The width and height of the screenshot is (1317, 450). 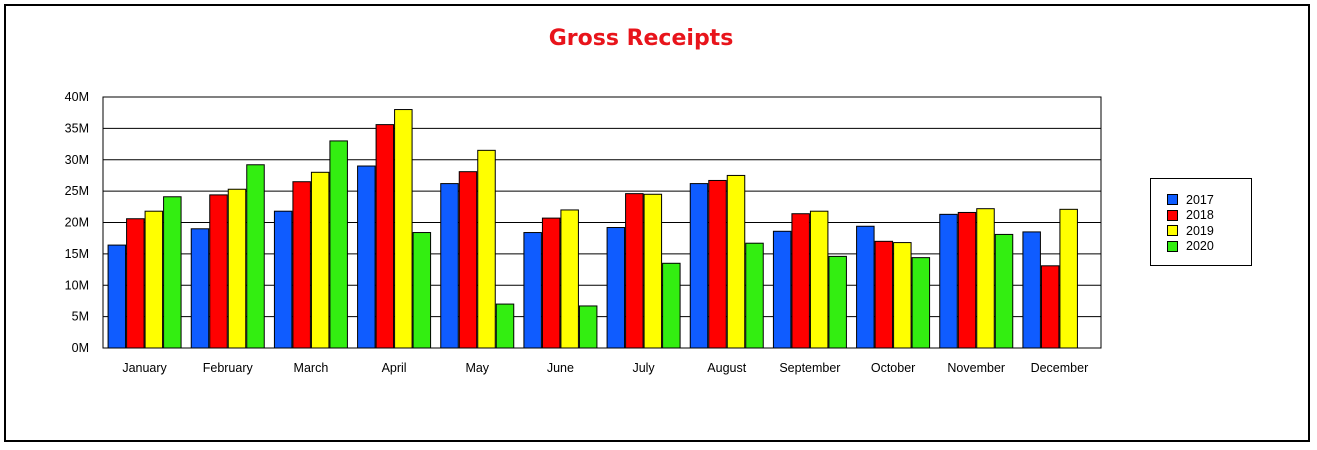 I want to click on bar-2019-september, so click(x=819, y=279).